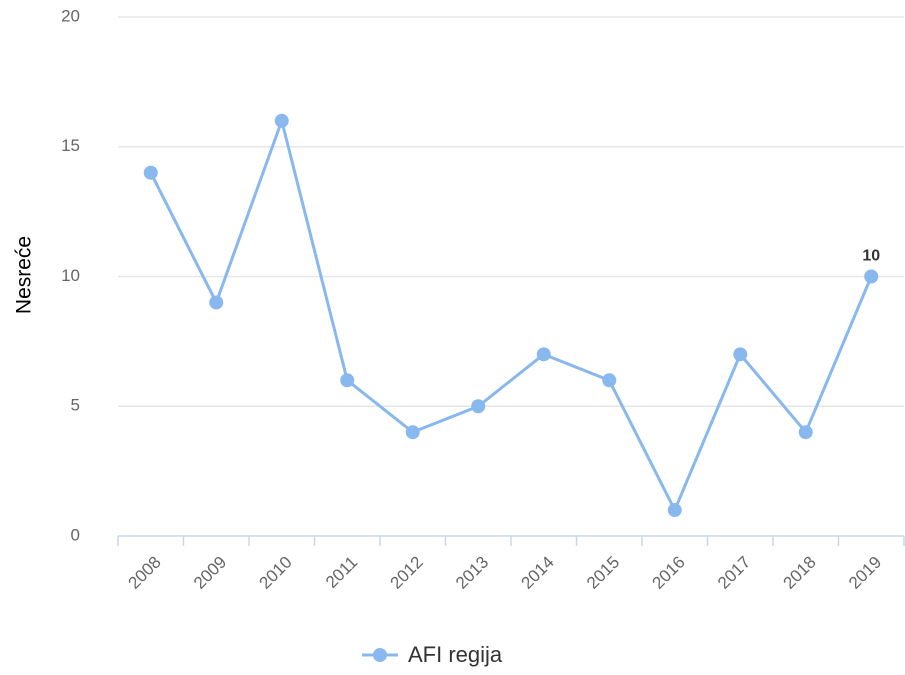 The image size is (905, 675). What do you see at coordinates (800, 573) in the screenshot?
I see `x-tick-label: 2018` at bounding box center [800, 573].